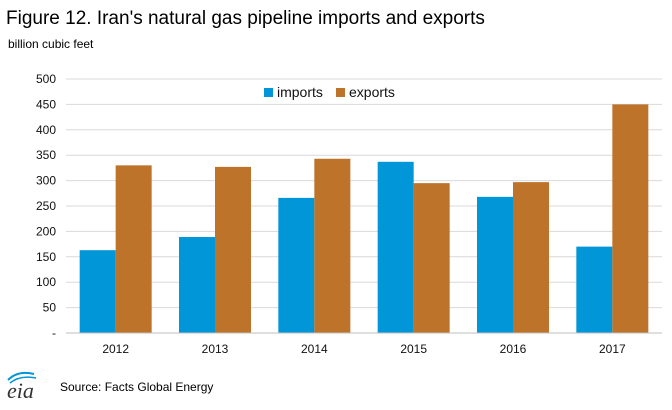 This screenshot has height=410, width=672. Describe the element at coordinates (97, 291) in the screenshot. I see `bar-imports-2012` at that location.